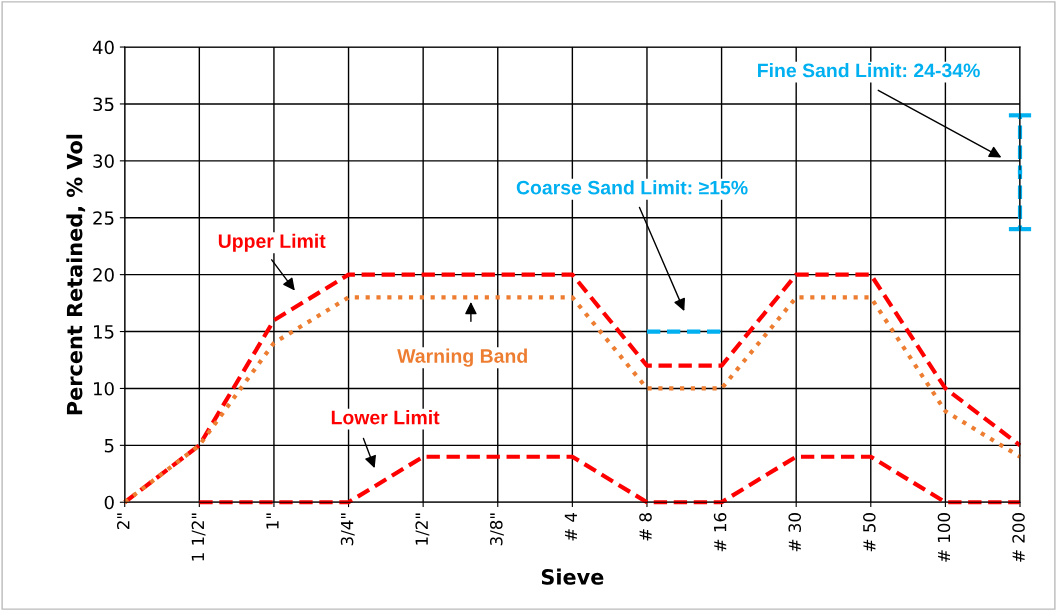 This screenshot has width=1057, height=611. What do you see at coordinates (103, 218) in the screenshot?
I see `y-tick-label: 25` at bounding box center [103, 218].